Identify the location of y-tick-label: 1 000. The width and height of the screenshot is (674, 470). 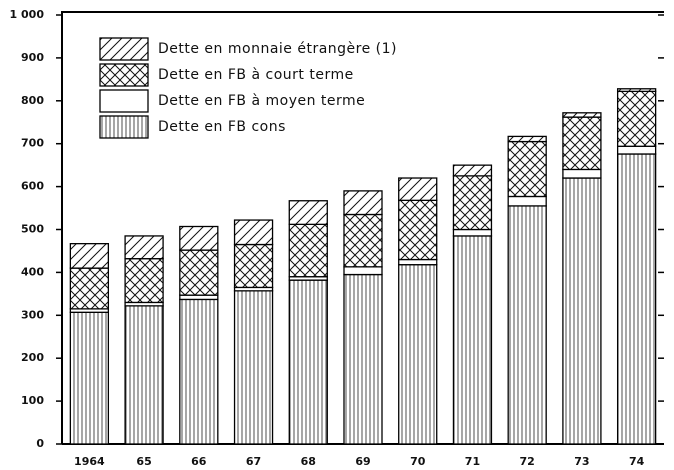
(27, 14).